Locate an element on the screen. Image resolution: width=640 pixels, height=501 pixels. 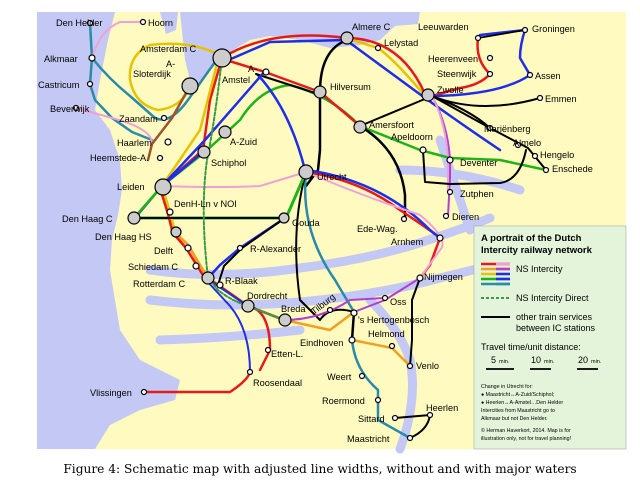
label-a-amstel-2: Amstel is located at coordinates (236, 80).